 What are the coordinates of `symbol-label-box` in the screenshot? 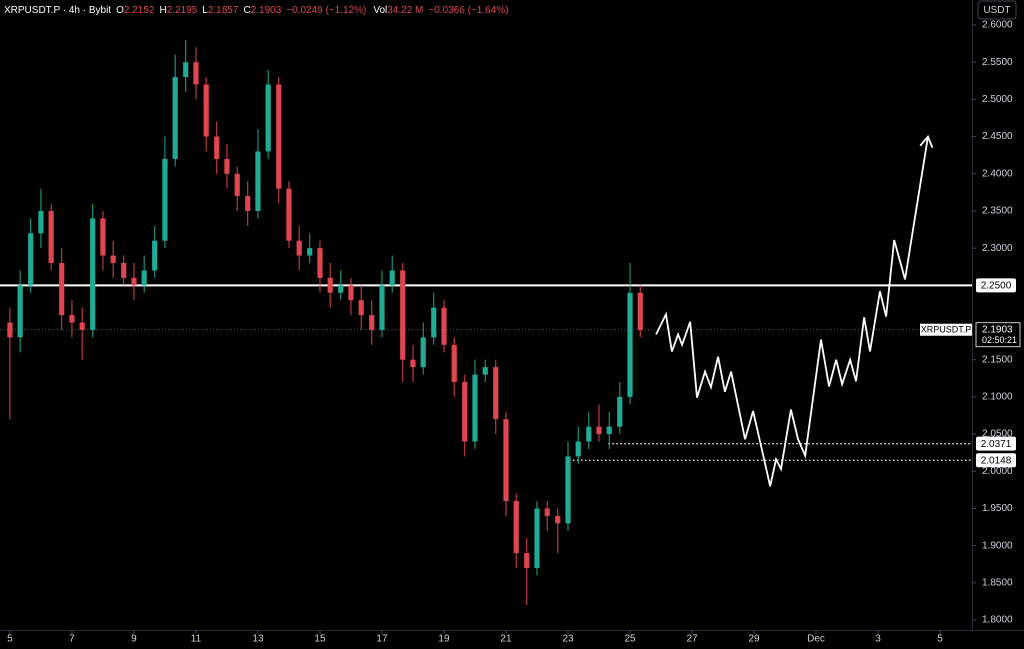 It's located at (946, 329).